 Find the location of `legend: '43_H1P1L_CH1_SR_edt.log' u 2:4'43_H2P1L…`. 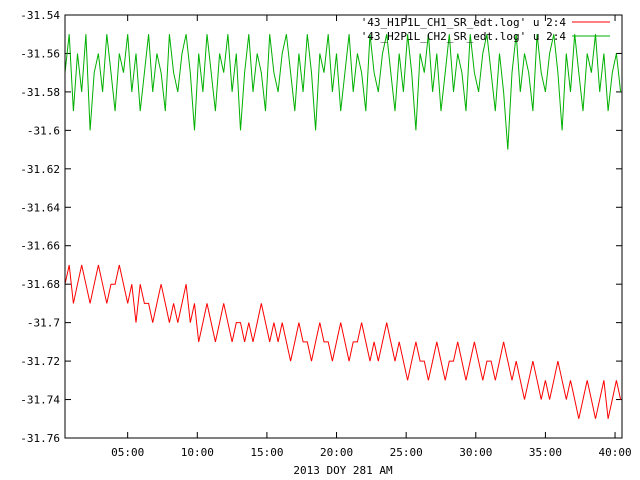

legend: '43_H1P1L_CH1_SR_edt.log' u 2:4'43_H2P1L… is located at coordinates (485, 29).